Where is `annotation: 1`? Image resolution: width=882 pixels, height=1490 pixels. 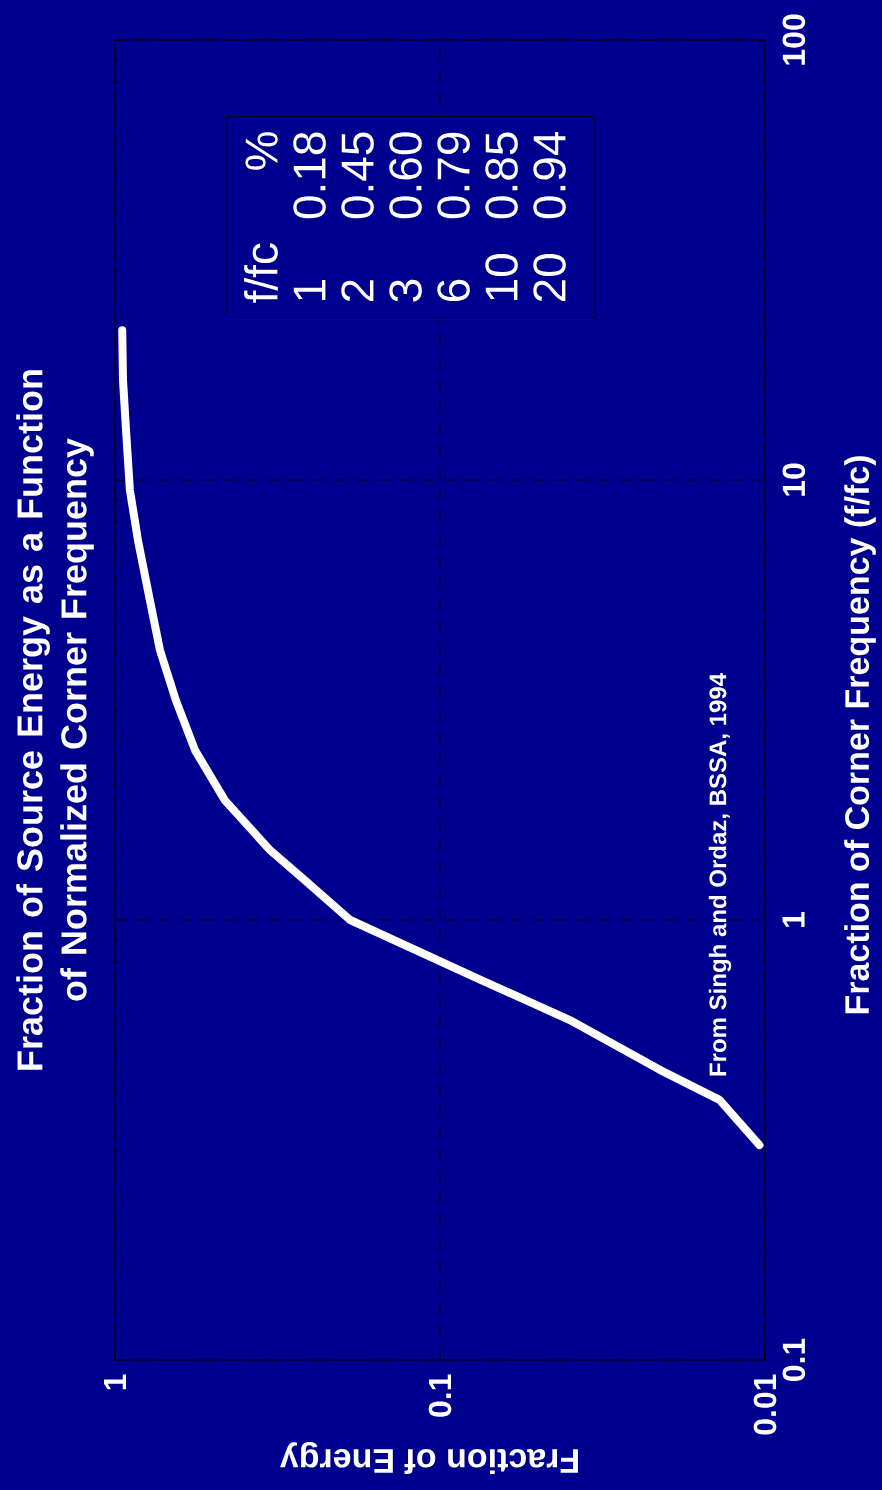
annotation: 1 is located at coordinates (309, 290).